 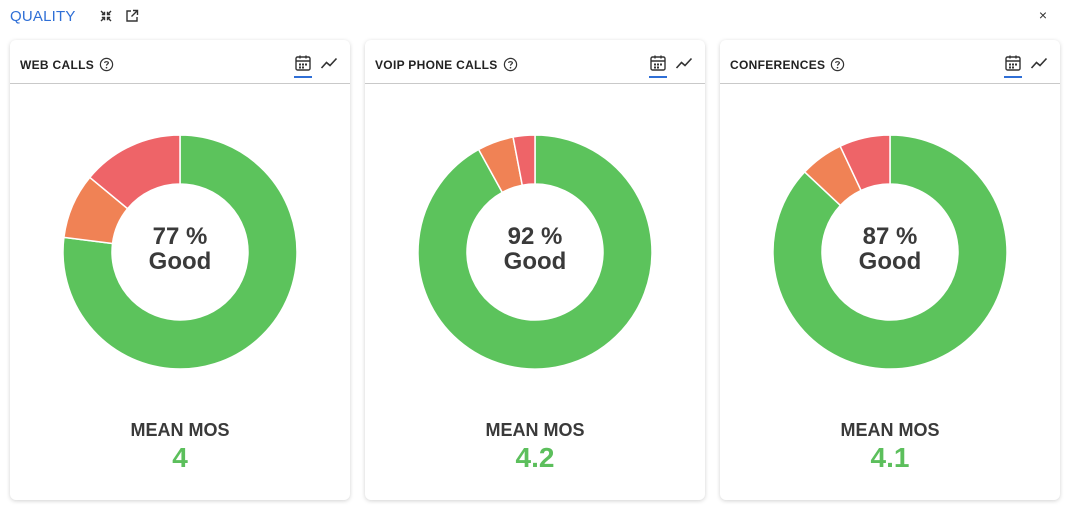 I want to click on card-title-text: VOIP PHONE CALLS, so click(x=436, y=65).